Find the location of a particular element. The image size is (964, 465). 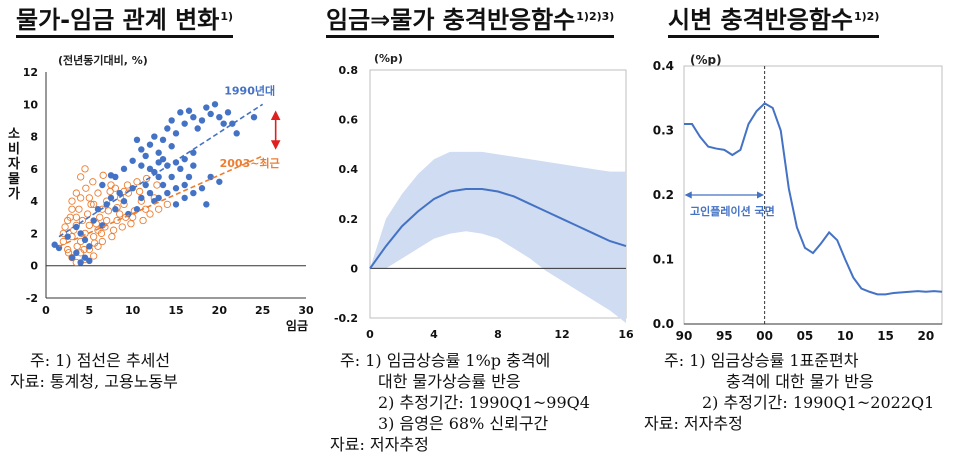

annotation-2003: 2003~최근 is located at coordinates (250, 163).